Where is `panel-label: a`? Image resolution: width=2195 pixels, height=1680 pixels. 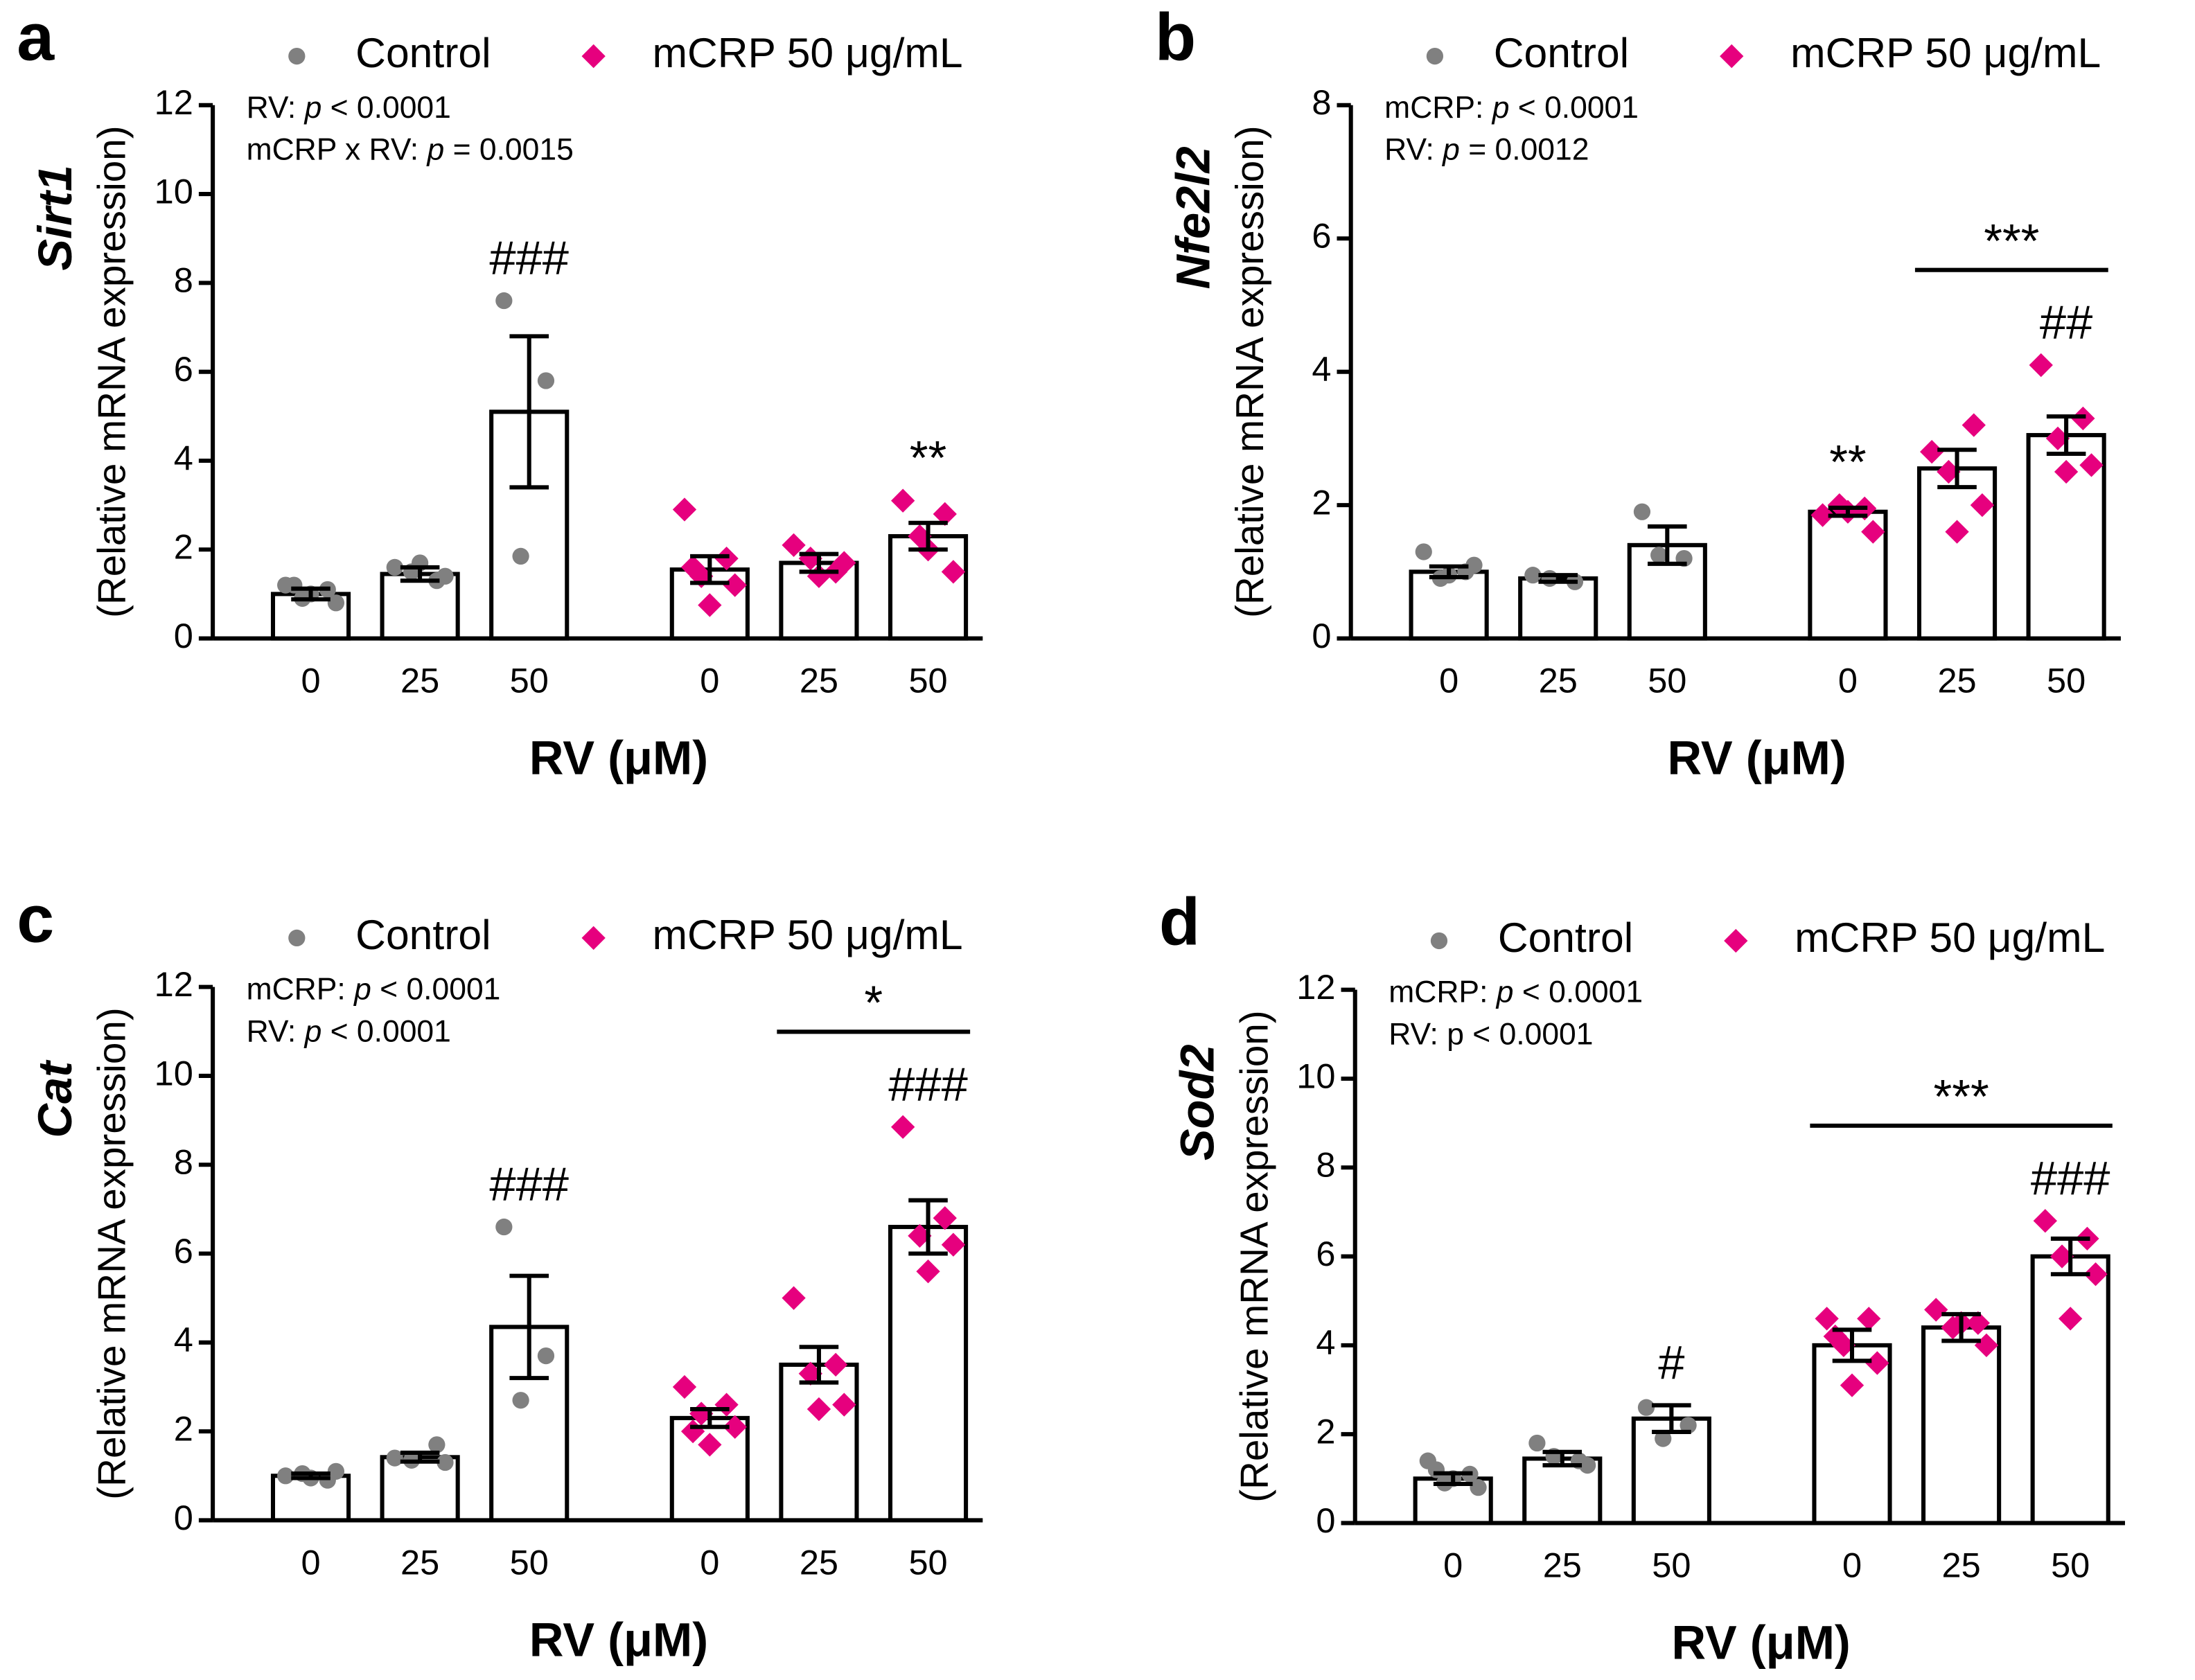
panel-label: a is located at coordinates (36, 37).